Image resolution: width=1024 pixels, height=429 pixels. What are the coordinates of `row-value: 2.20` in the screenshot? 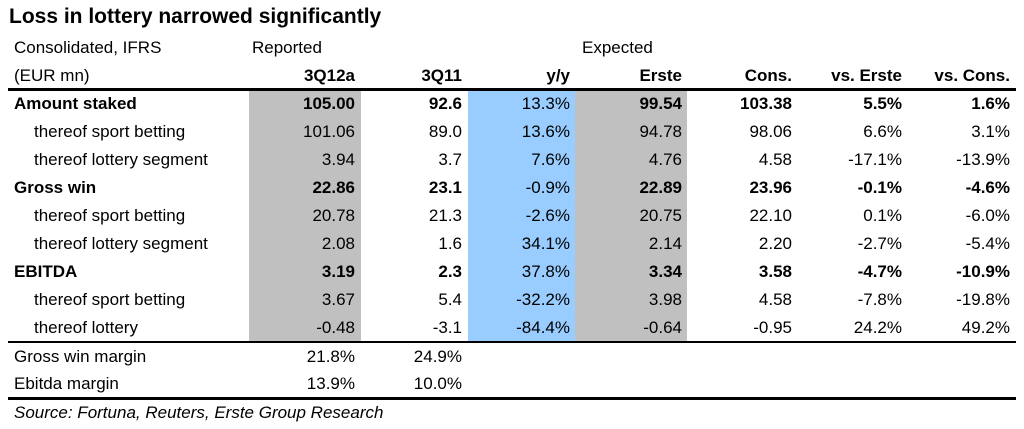 It's located at (775, 243).